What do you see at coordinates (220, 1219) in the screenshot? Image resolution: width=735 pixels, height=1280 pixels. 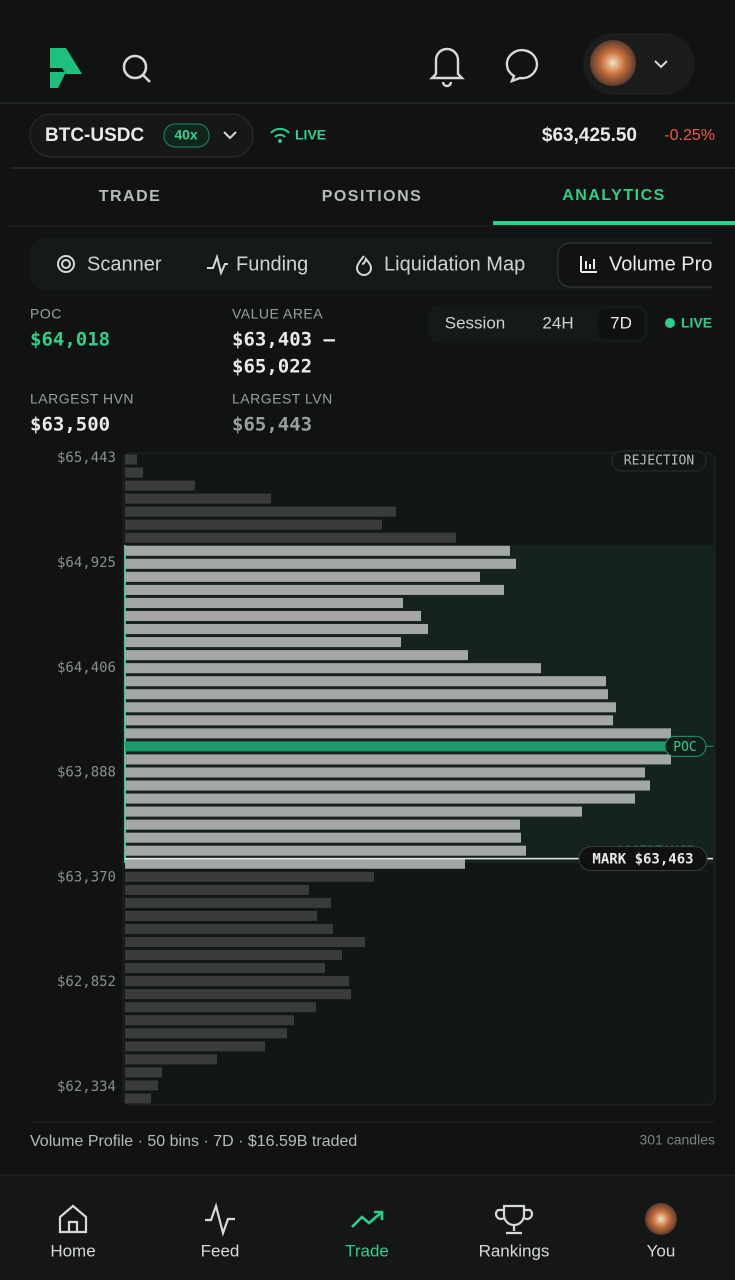 I see `feed-icon` at bounding box center [220, 1219].